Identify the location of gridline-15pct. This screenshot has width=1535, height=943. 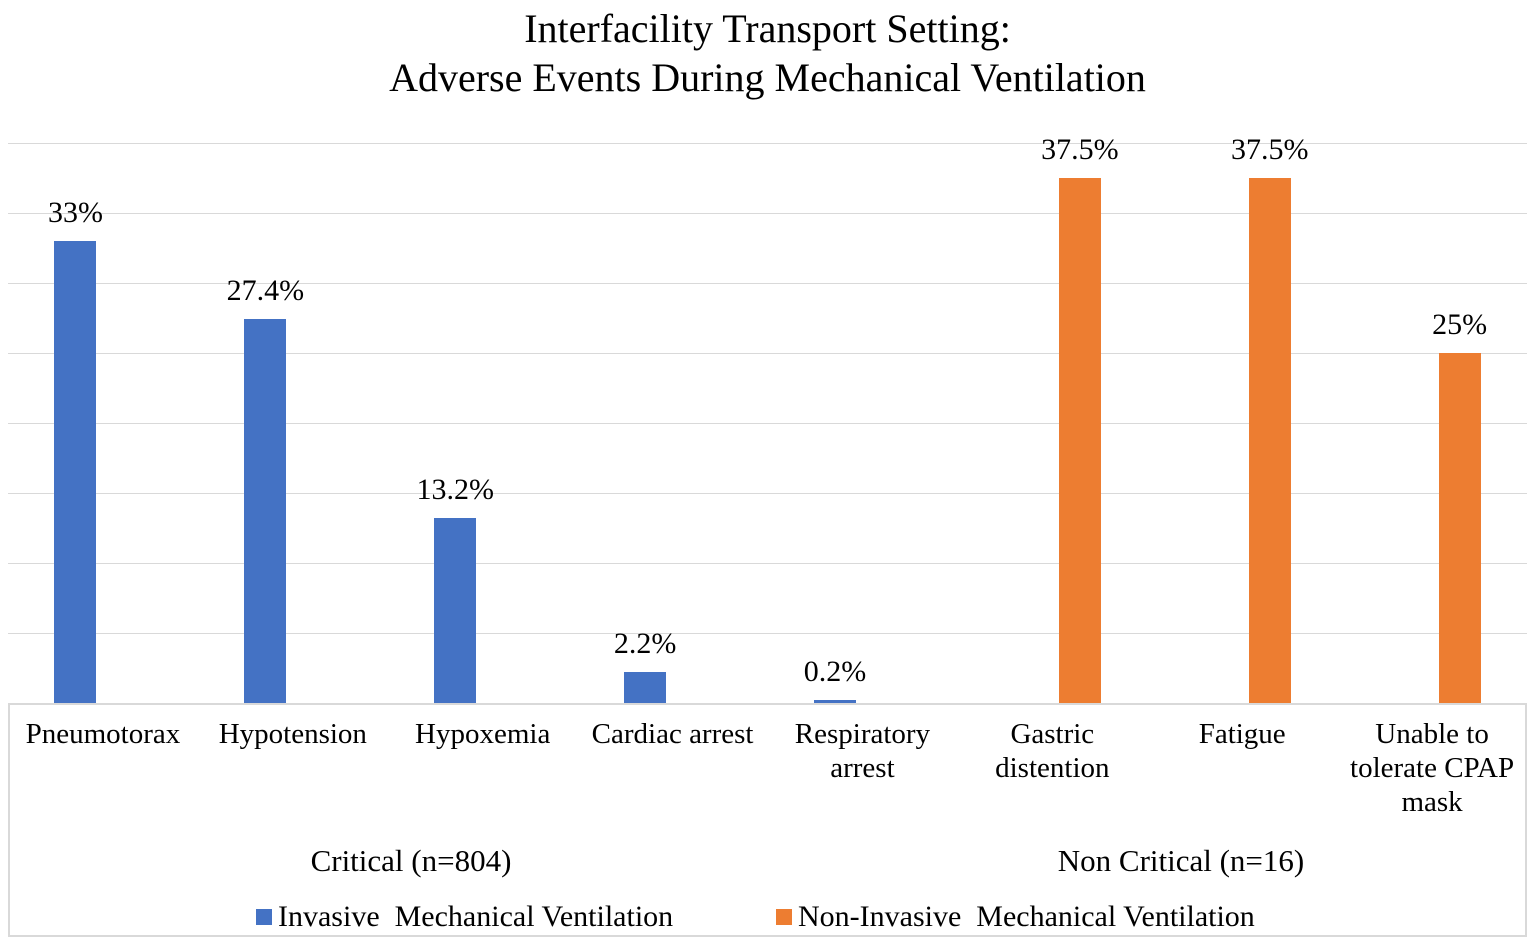
(767, 493).